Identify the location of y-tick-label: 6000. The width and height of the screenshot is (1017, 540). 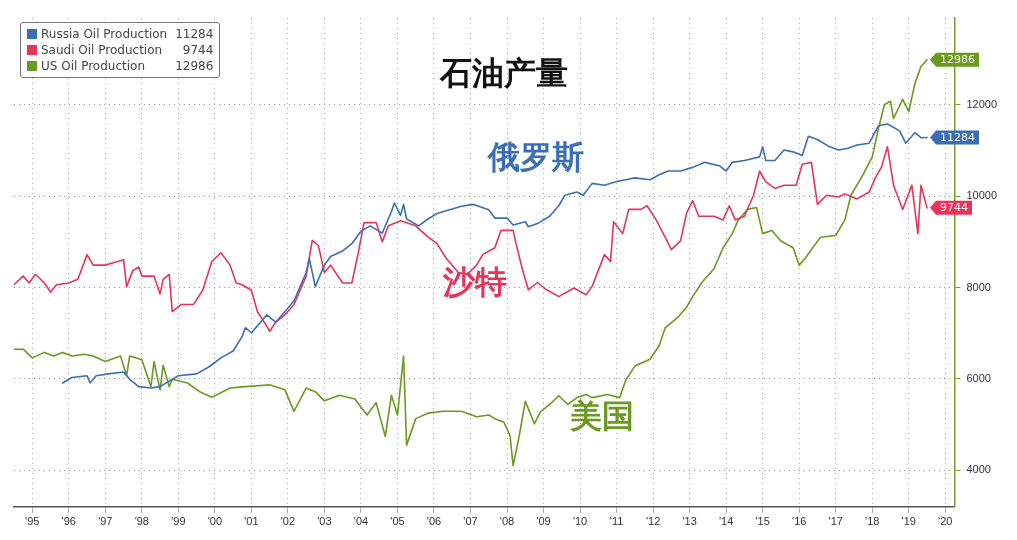
(978, 377).